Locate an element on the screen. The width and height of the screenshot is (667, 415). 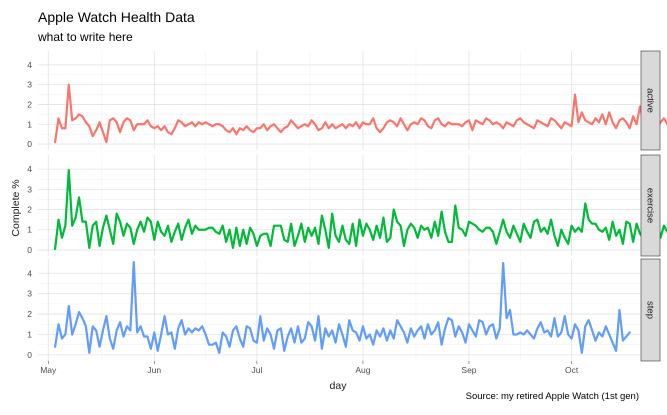
facet-strip-label: active is located at coordinates (650, 100).